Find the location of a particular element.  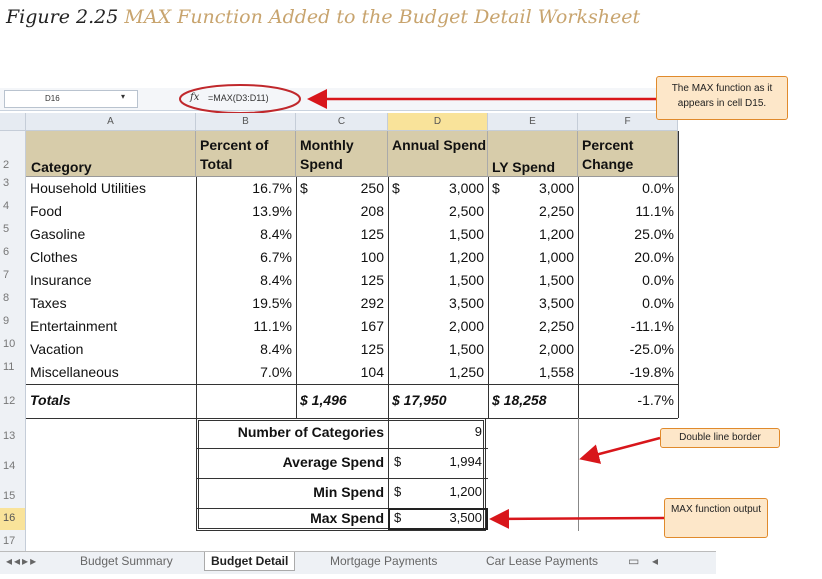

fx-icon: fx is located at coordinates (195, 97).